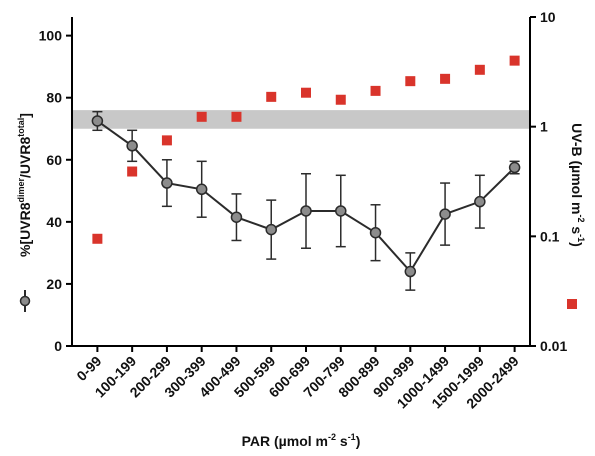 Image resolution: width=595 pixels, height=456 pixels. What do you see at coordinates (553, 346) in the screenshot?
I see `y2-tick-label: 0.01` at bounding box center [553, 346].